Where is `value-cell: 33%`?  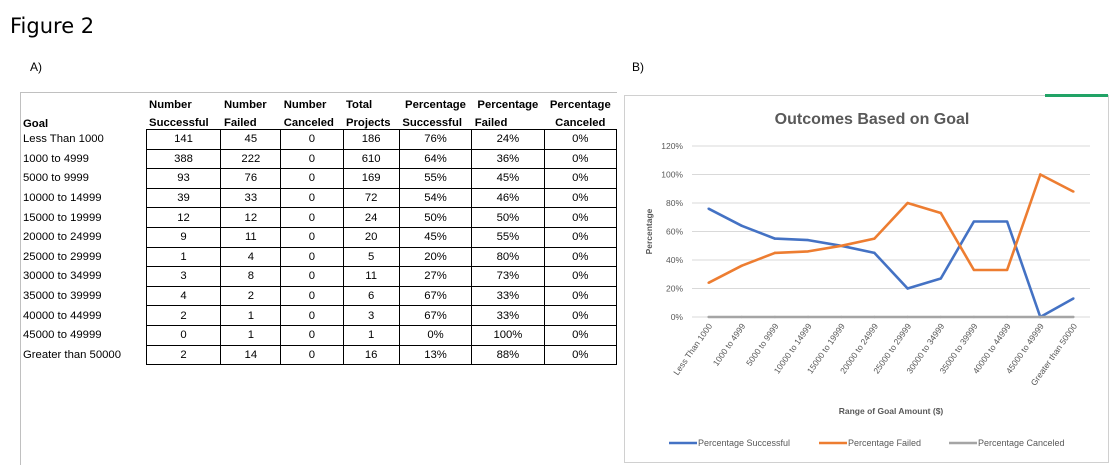
value-cell: 33% is located at coordinates (508, 315).